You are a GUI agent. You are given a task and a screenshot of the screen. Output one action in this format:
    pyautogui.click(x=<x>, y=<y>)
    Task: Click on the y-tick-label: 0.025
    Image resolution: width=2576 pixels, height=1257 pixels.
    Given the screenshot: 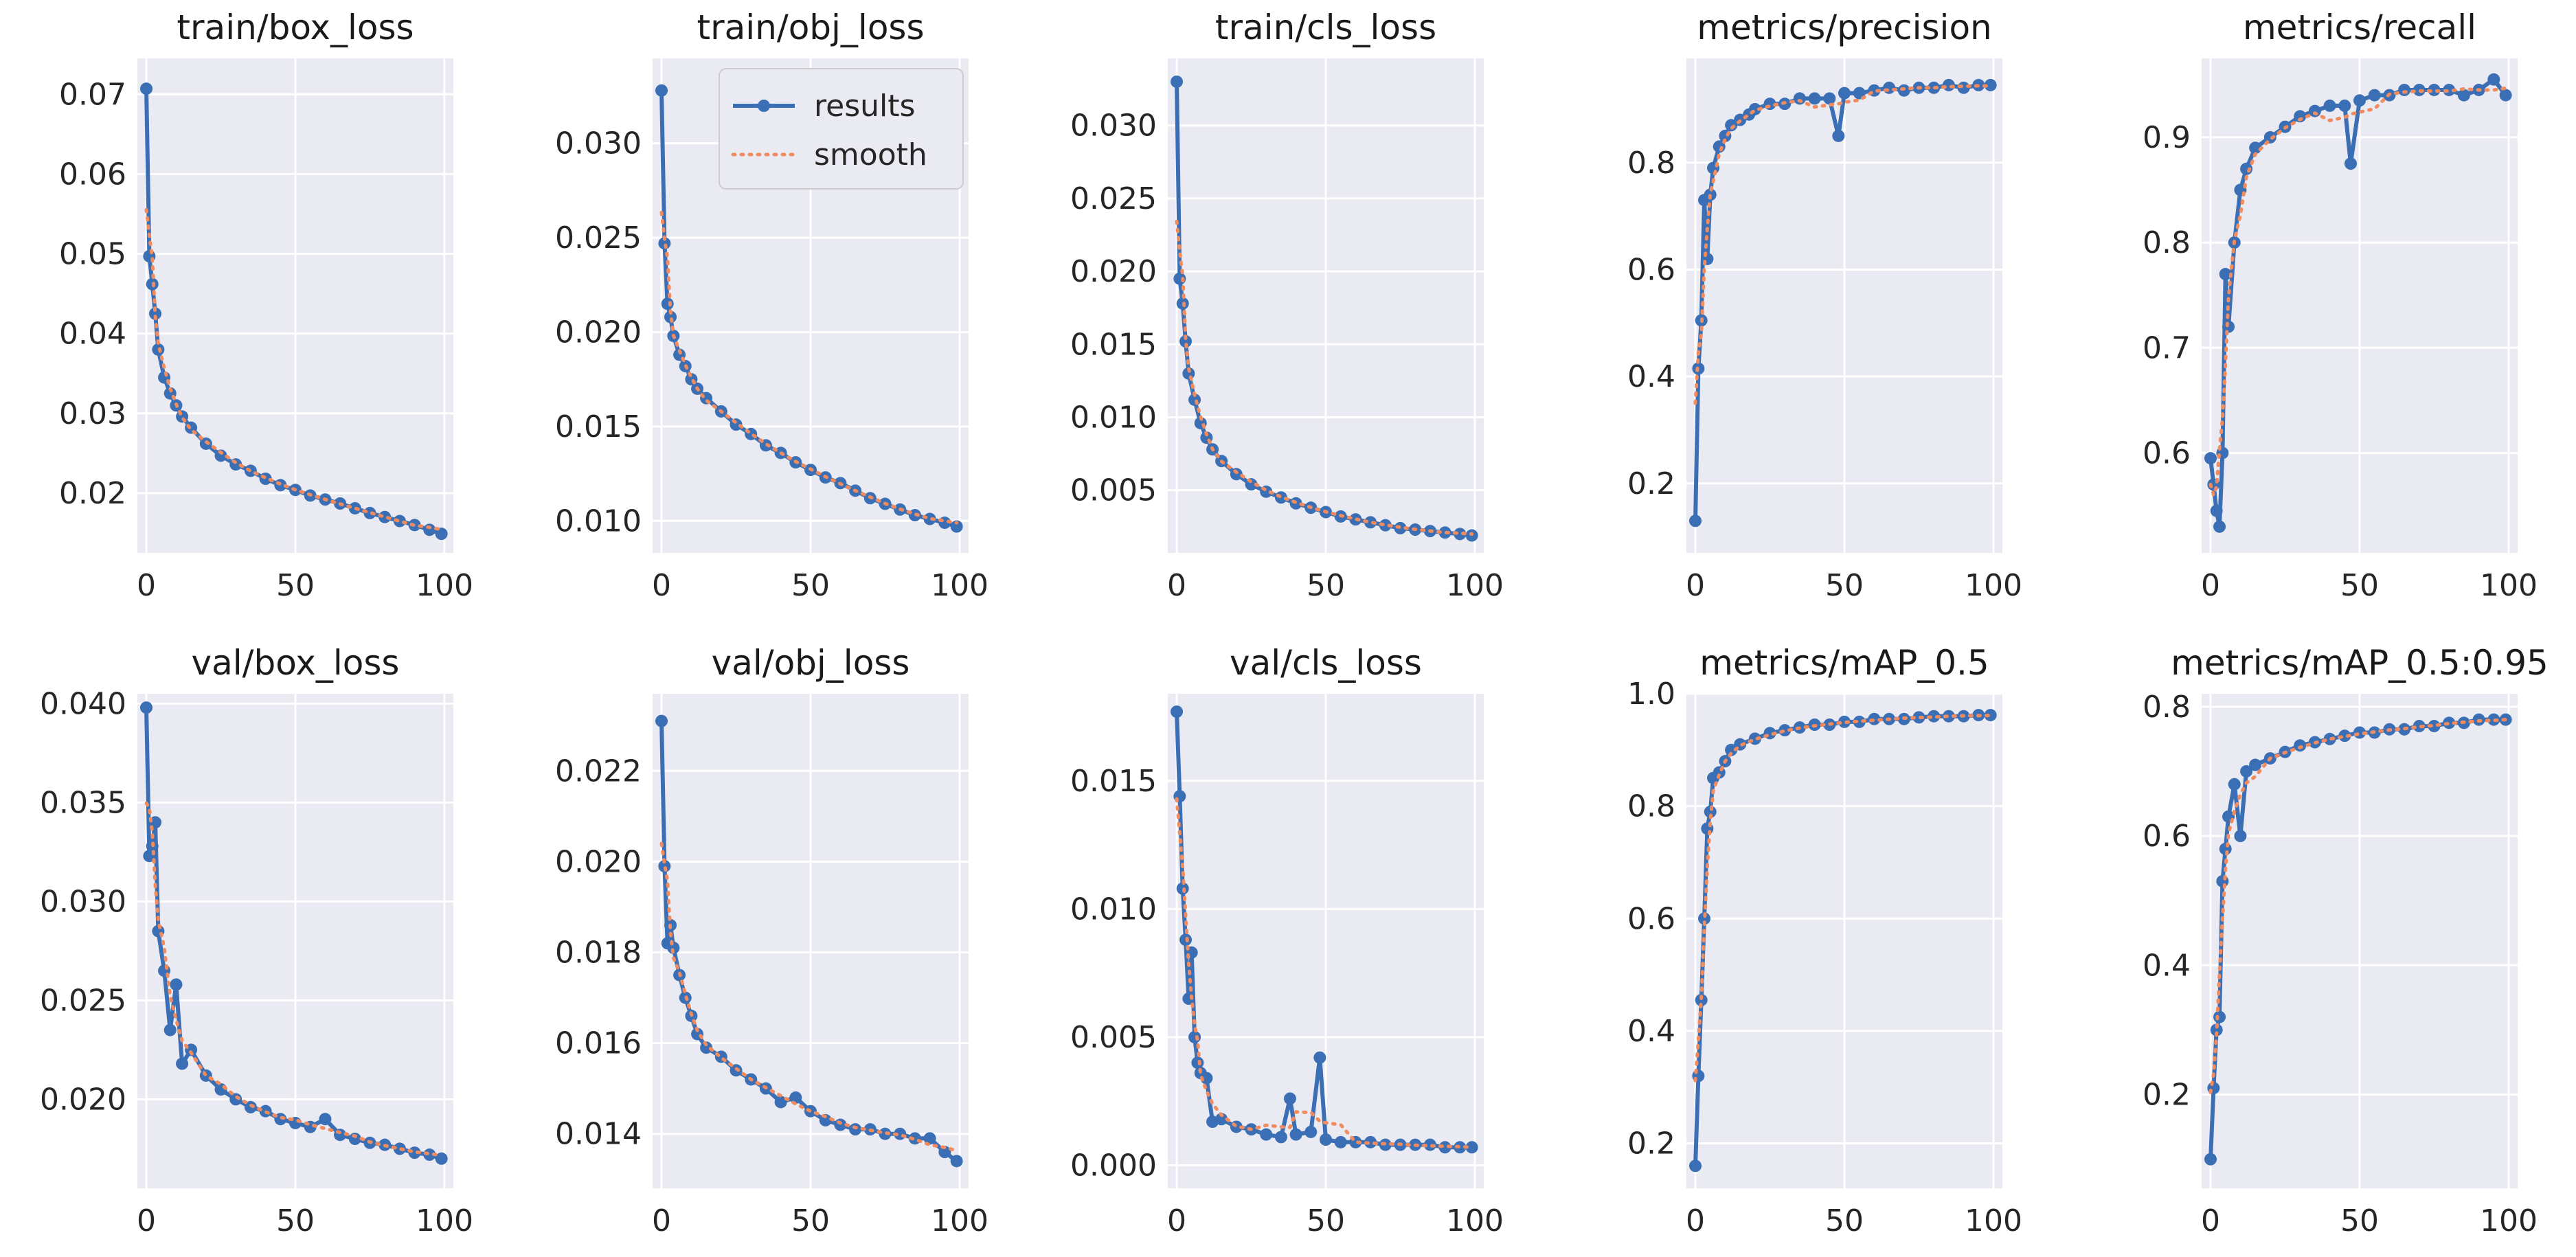 What is the action you would take?
    pyautogui.click(x=598, y=238)
    